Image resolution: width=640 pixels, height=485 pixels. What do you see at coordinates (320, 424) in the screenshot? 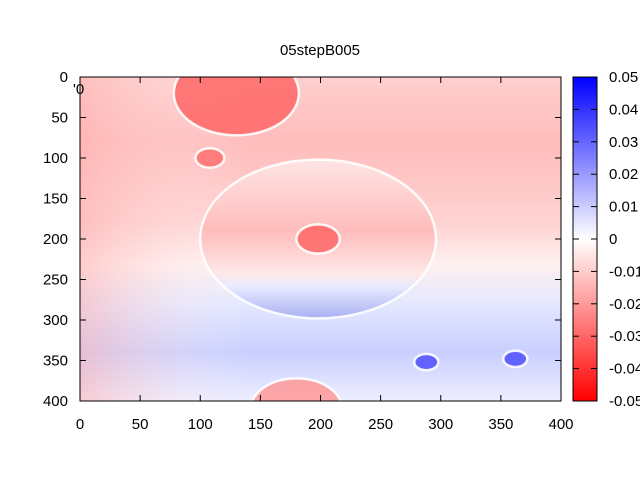
I see `x-tick-label: 200` at bounding box center [320, 424].